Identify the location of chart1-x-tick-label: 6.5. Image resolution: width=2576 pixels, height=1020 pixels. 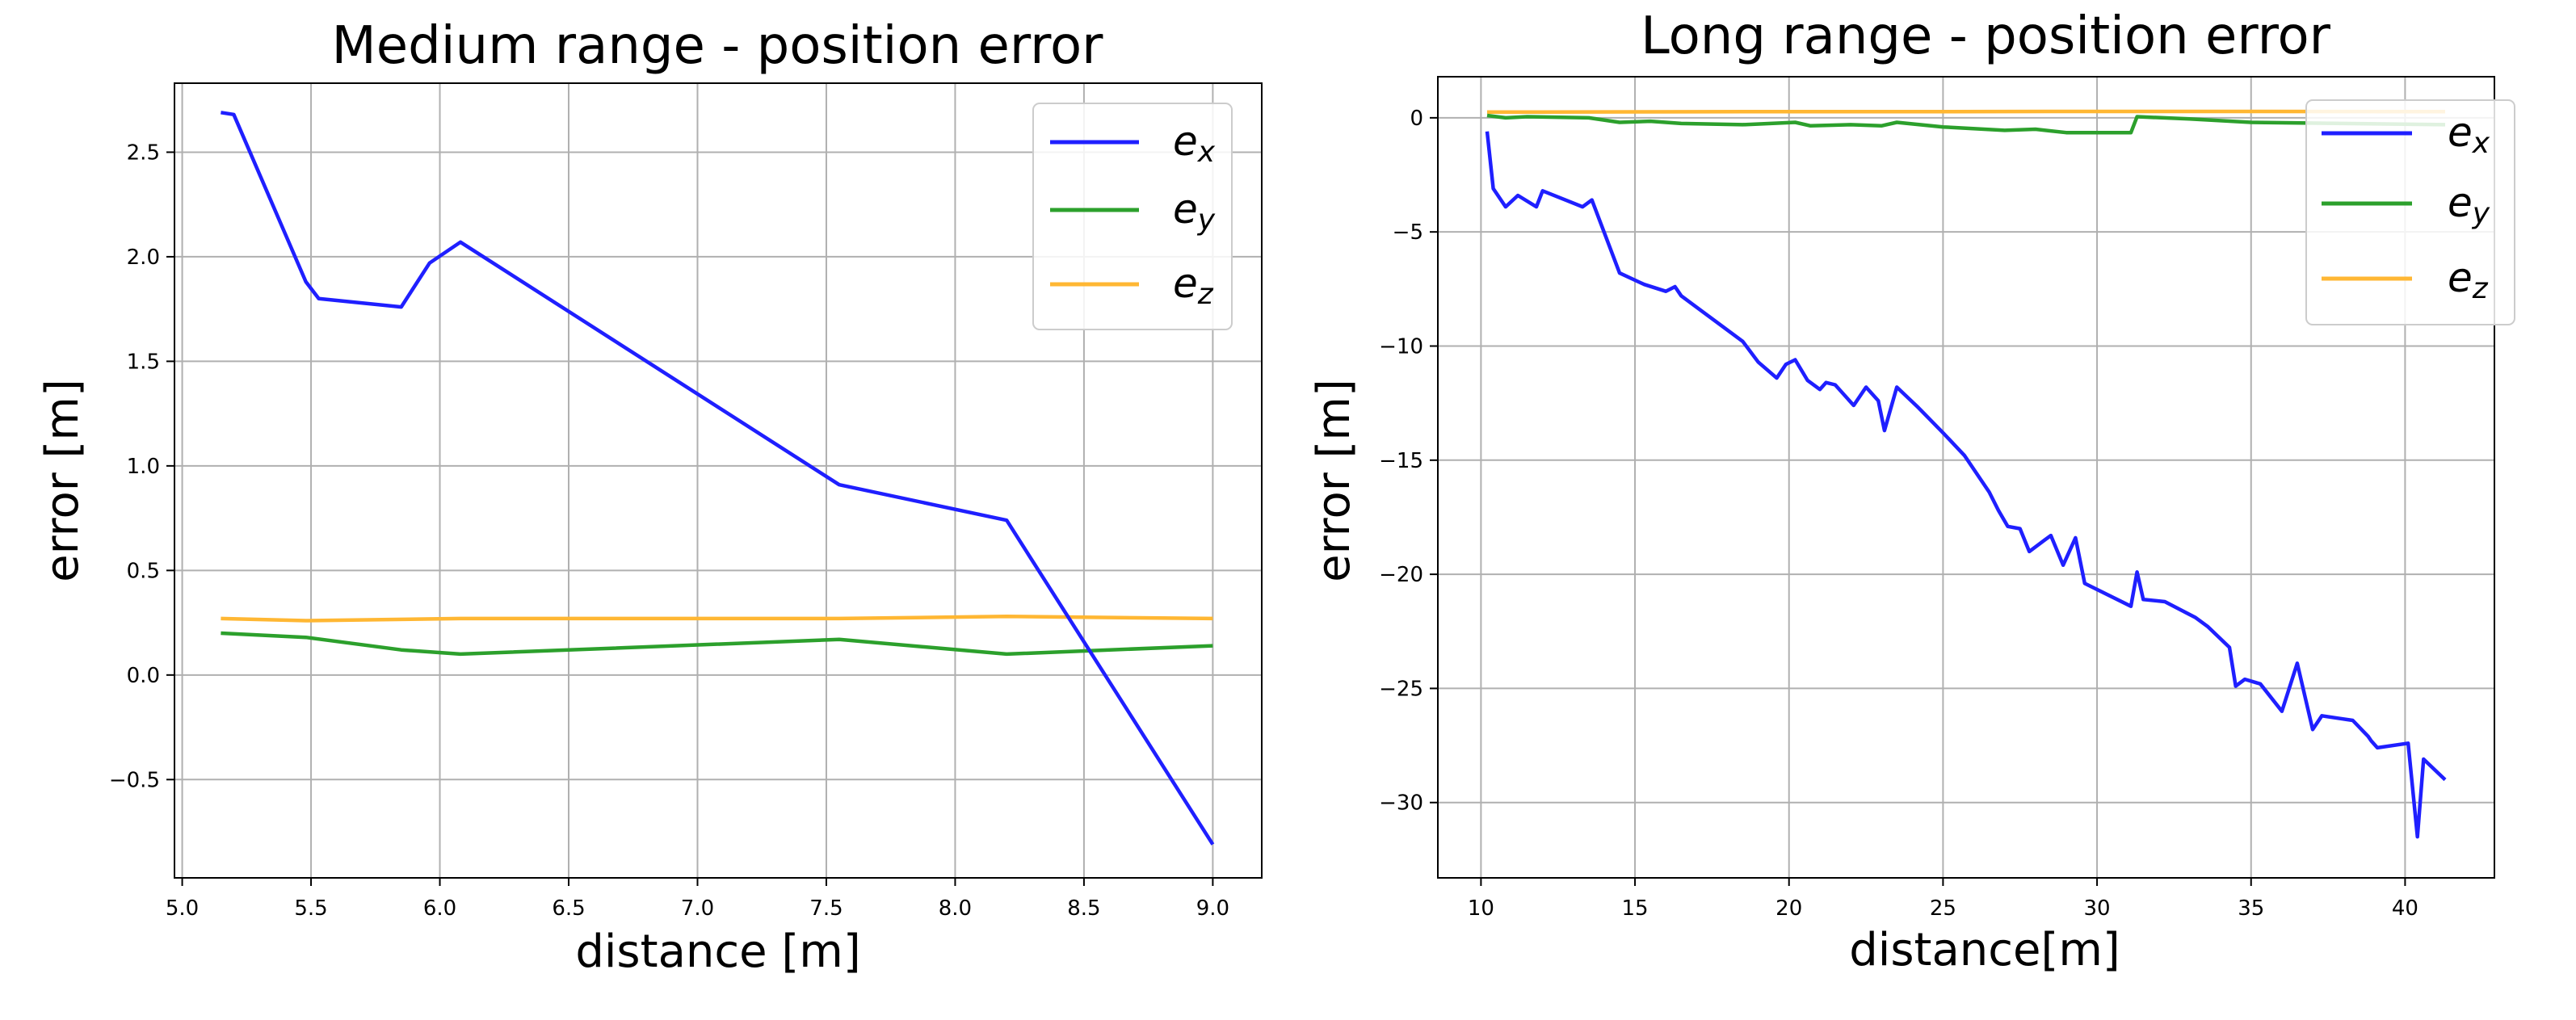
(568, 908).